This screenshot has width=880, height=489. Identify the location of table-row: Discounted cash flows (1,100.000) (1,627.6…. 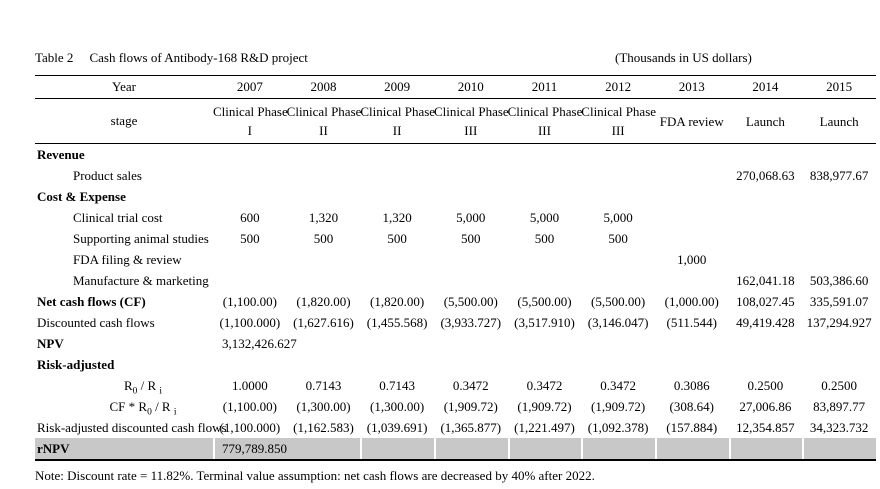
(455, 322).